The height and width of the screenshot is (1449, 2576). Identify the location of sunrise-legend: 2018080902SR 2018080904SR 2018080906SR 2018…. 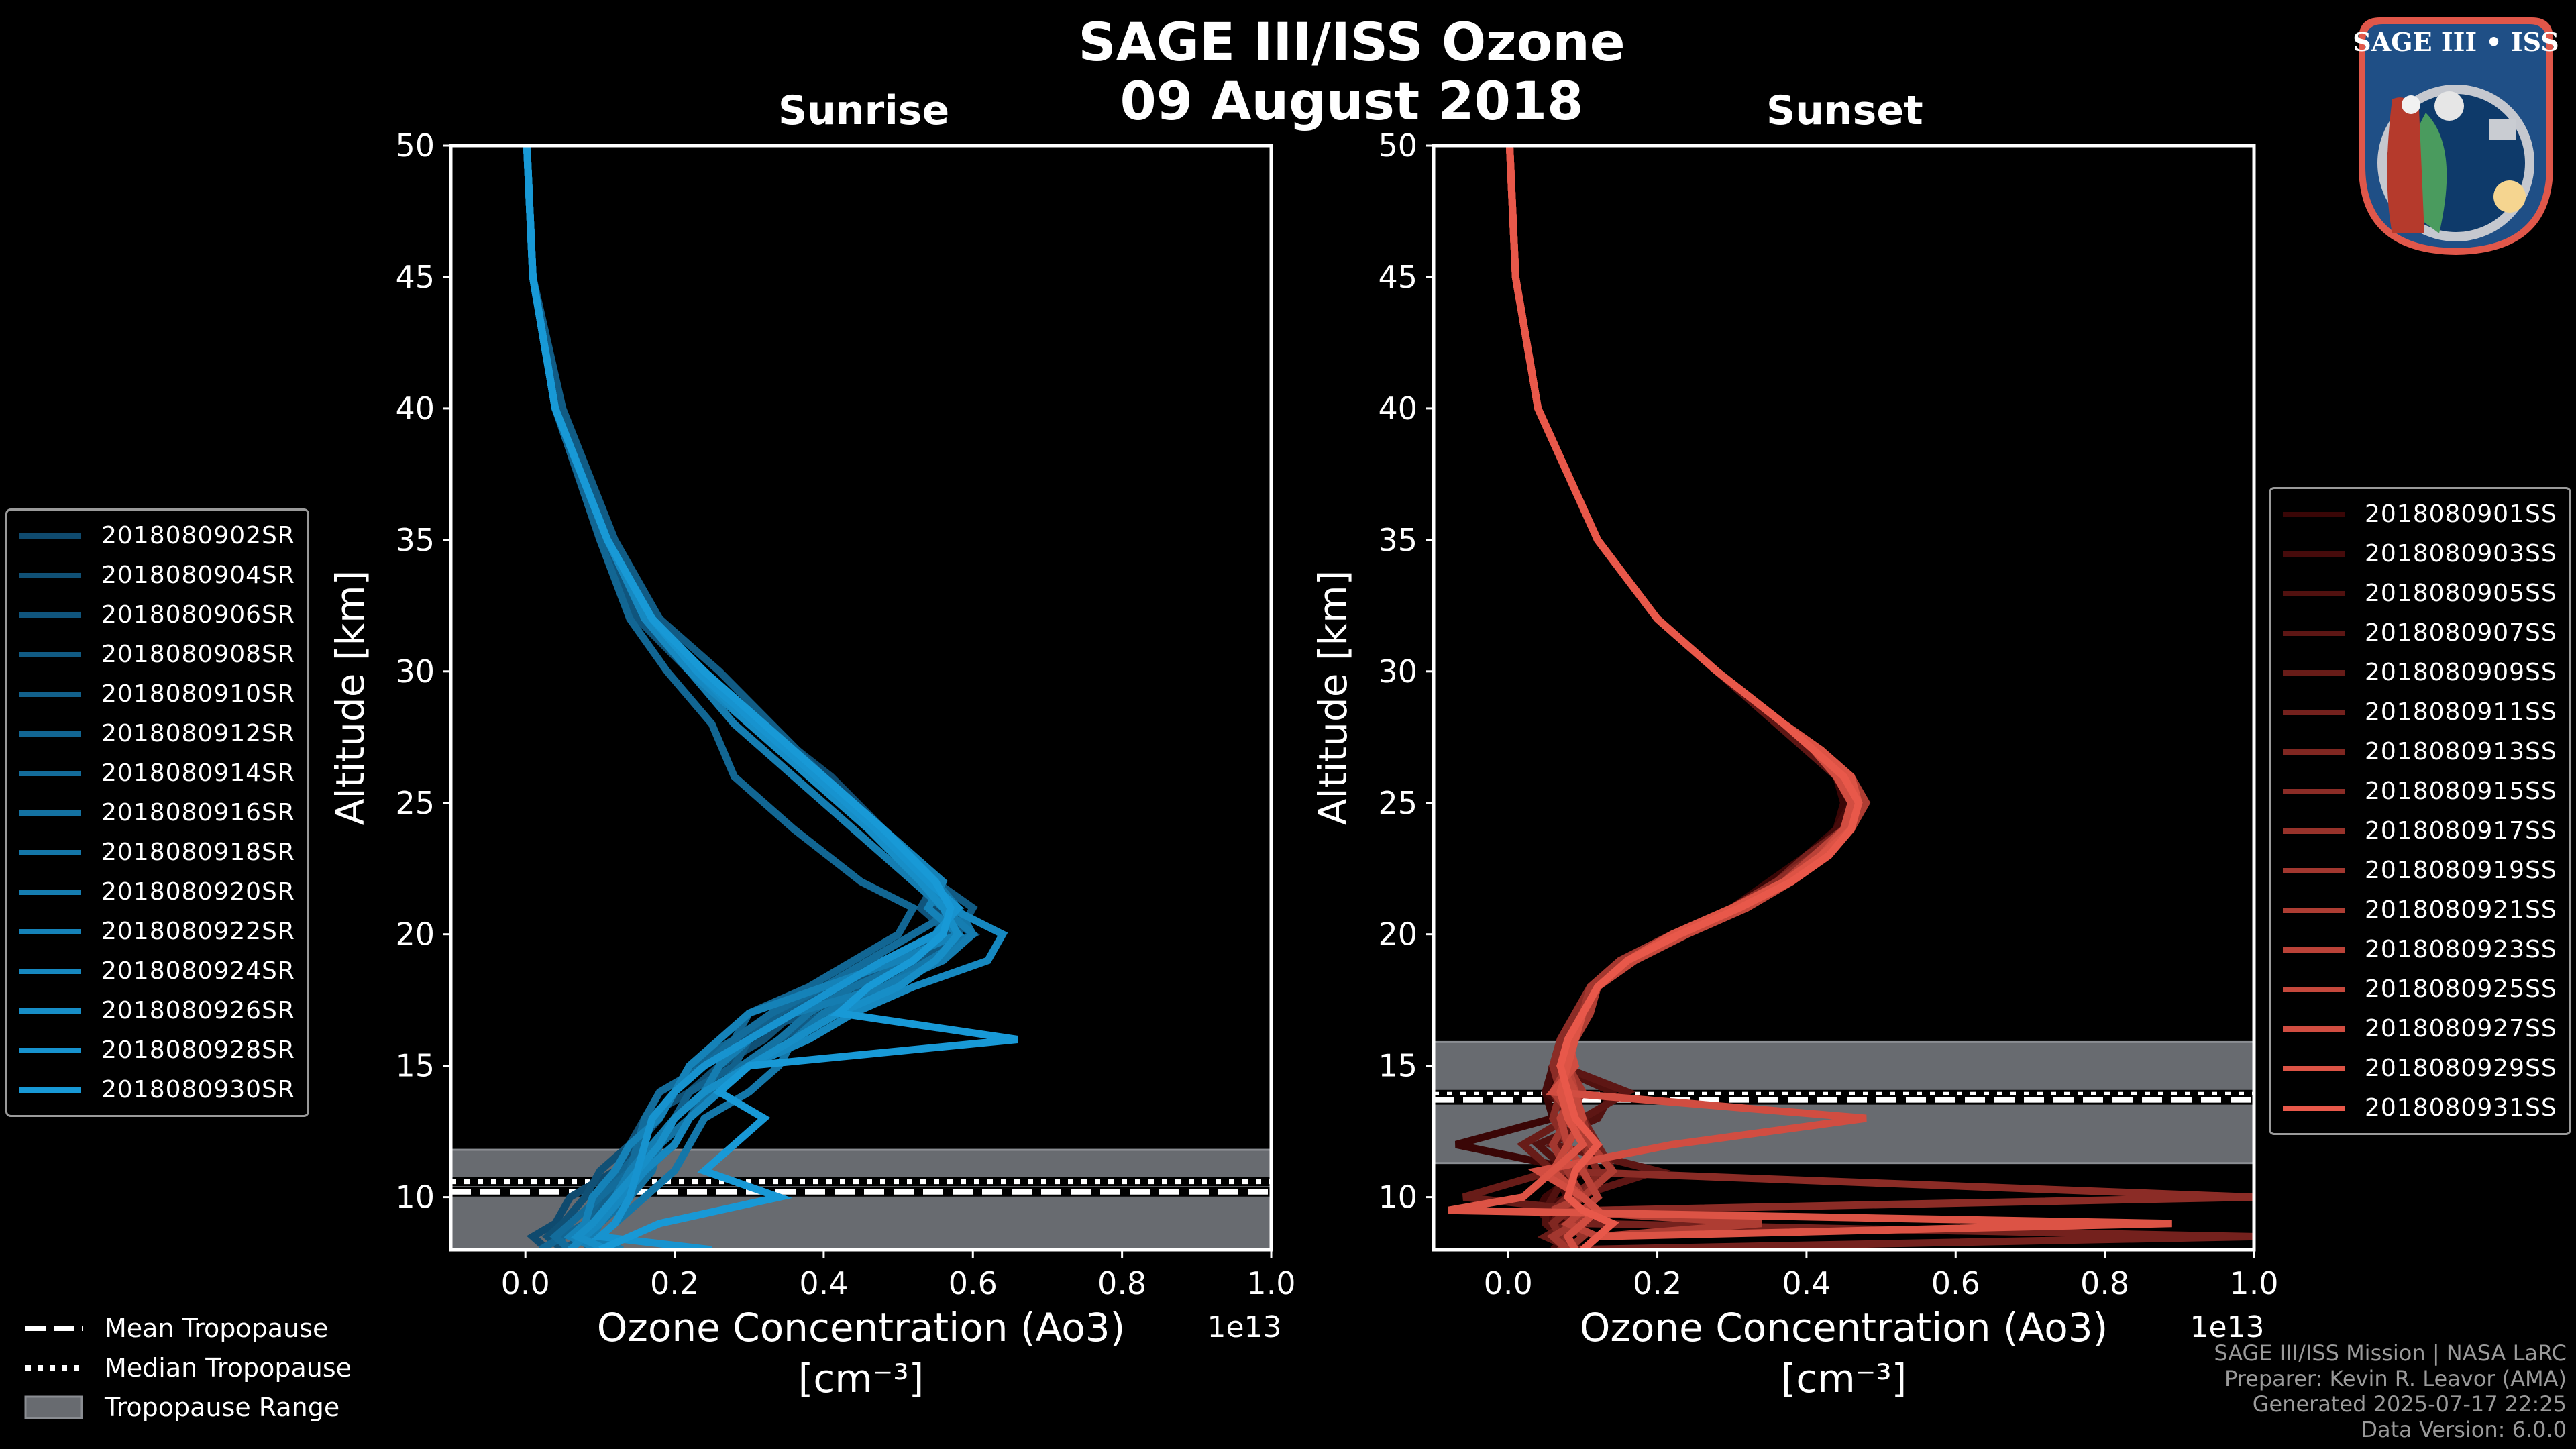
(157, 812).